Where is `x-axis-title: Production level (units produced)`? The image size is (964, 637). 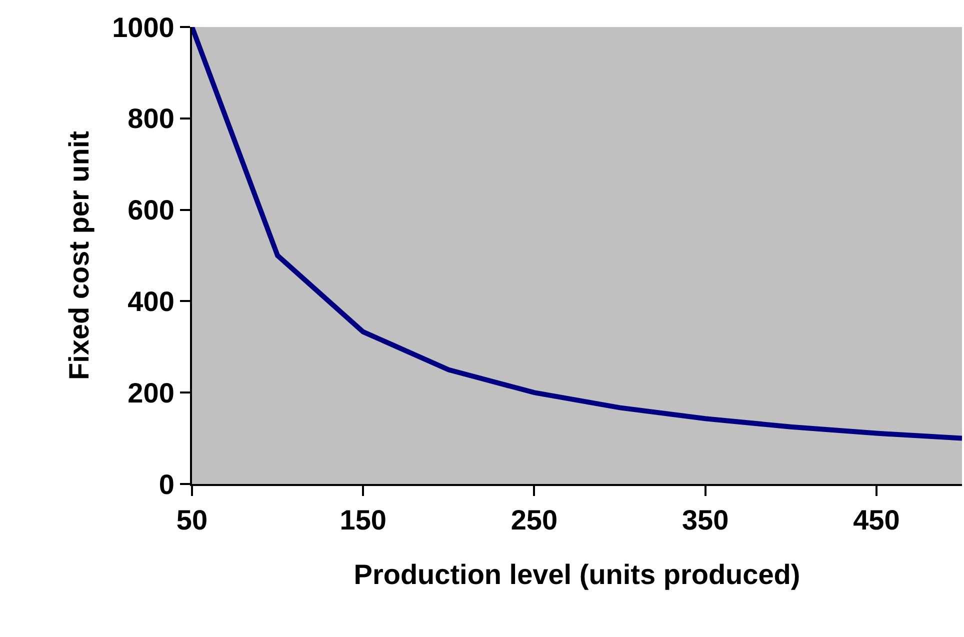
x-axis-title: Production level (units produced) is located at coordinates (577, 574).